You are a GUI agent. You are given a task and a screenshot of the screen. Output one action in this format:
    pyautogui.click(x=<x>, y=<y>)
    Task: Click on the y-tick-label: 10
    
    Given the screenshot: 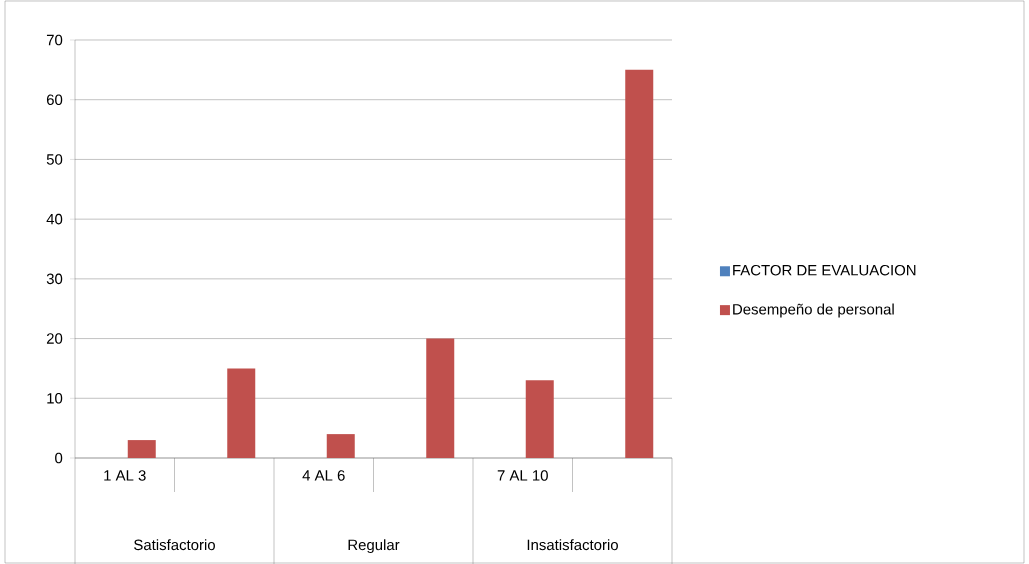 What is the action you would take?
    pyautogui.click(x=55, y=398)
    